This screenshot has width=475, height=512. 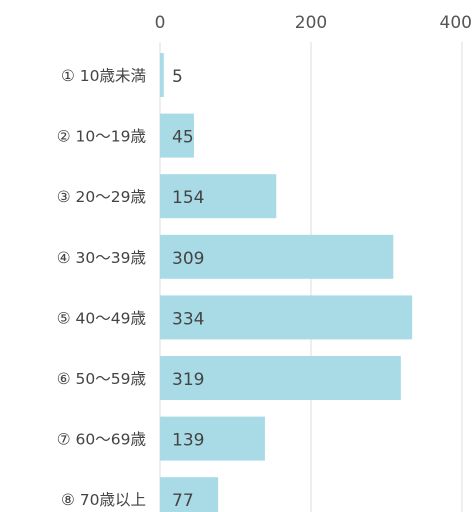 What do you see at coordinates (101, 258) in the screenshot?
I see `category-label-4: ④ 30～39歳` at bounding box center [101, 258].